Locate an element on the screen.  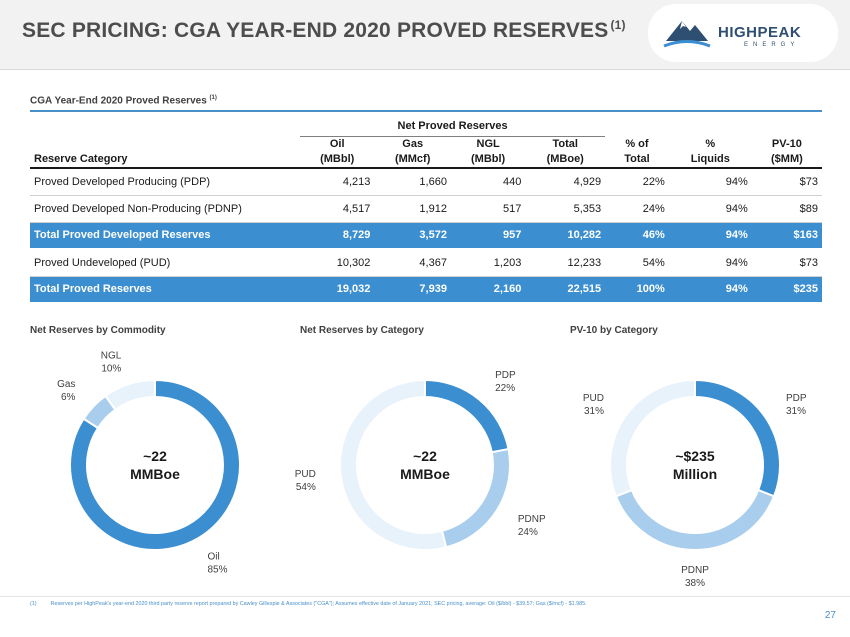
cell-category: Proved Developed Producing (PDP) is located at coordinates (165, 182).